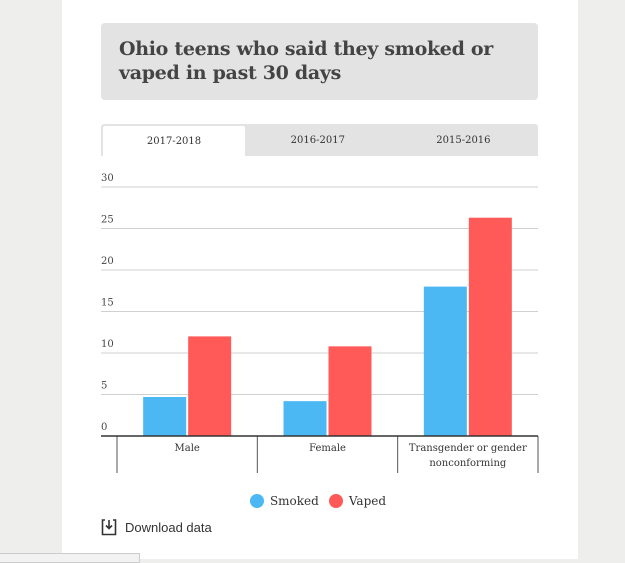 The height and width of the screenshot is (563, 625). I want to click on x-tick-label: nonconforming, so click(468, 463).